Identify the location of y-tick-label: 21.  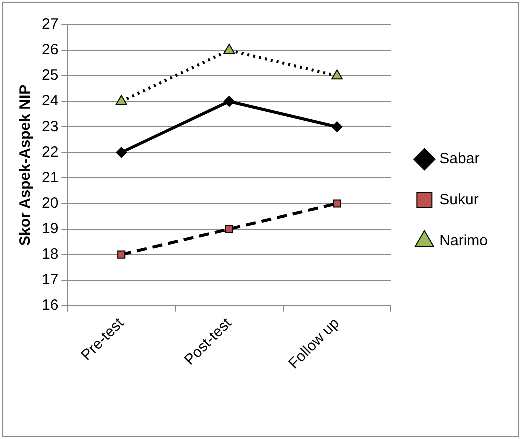
(50, 177).